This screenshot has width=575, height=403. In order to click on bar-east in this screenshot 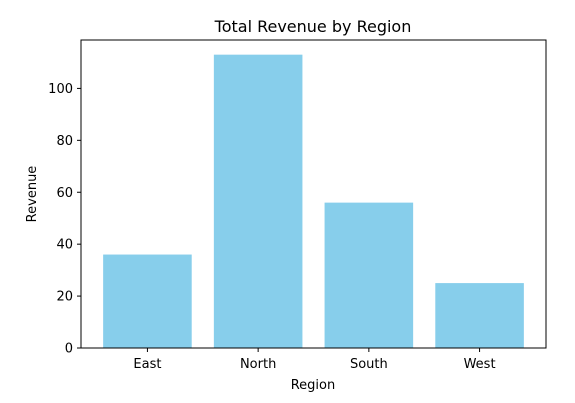, I will do `click(147, 301)`.